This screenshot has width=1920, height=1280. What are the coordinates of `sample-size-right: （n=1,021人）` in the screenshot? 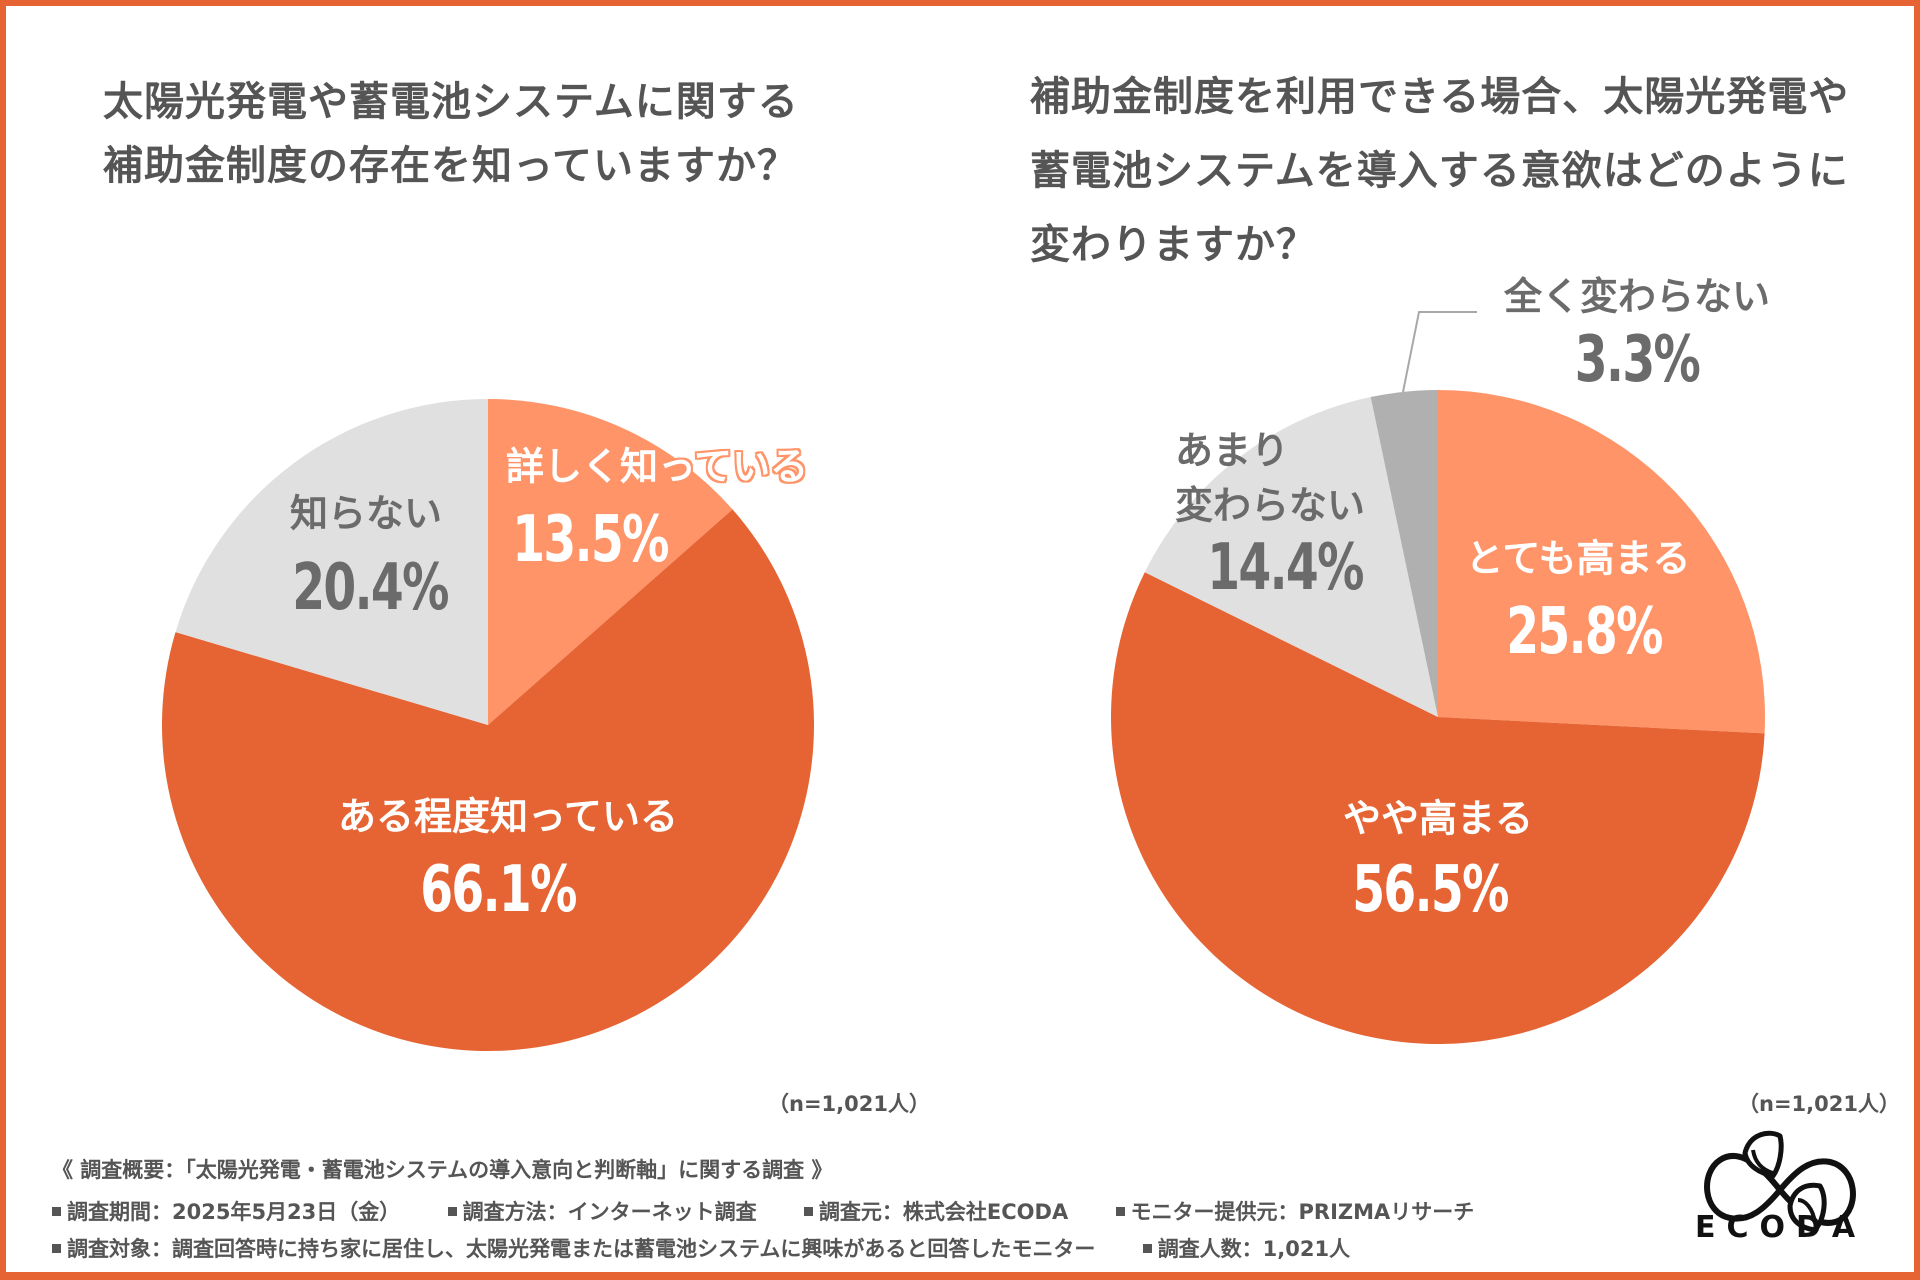 It's located at (1819, 1104).